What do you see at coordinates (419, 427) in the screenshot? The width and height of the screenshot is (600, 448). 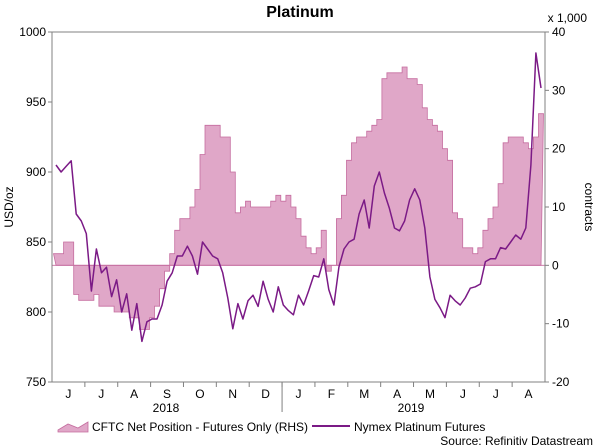 I see `legend-label-nymex: Nymex Platinum Futures` at bounding box center [419, 427].